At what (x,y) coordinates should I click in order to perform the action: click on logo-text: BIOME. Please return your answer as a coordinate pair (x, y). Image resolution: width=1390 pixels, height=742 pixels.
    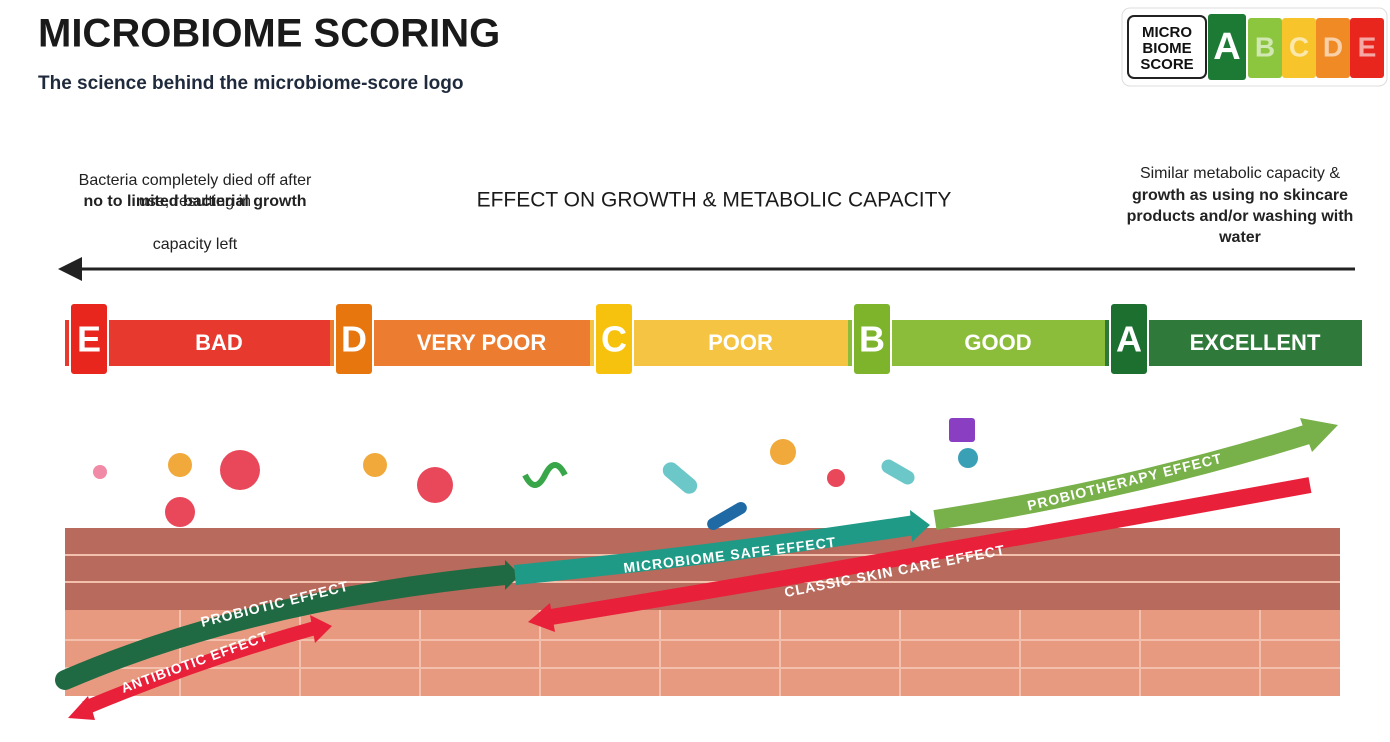
    Looking at the image, I should click on (1166, 48).